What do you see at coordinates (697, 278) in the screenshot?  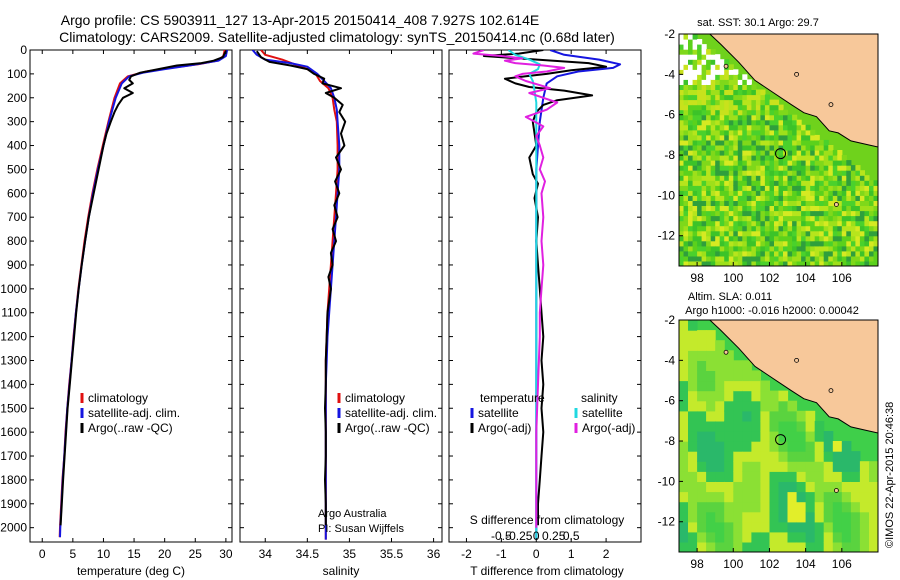 I see `map-lon-tick-label: 98` at bounding box center [697, 278].